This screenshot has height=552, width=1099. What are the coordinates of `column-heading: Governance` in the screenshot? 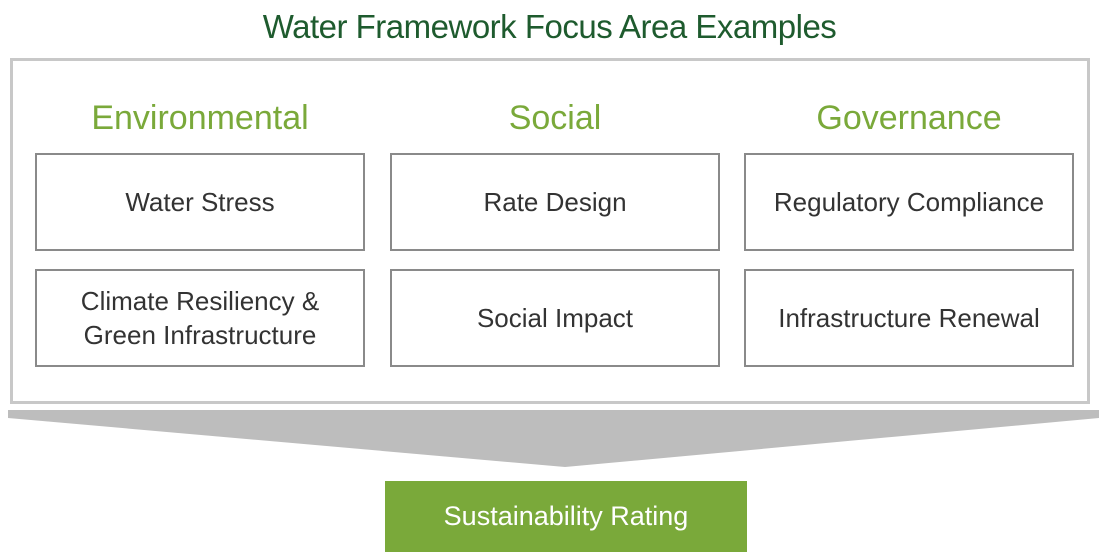 It's located at (909, 118).